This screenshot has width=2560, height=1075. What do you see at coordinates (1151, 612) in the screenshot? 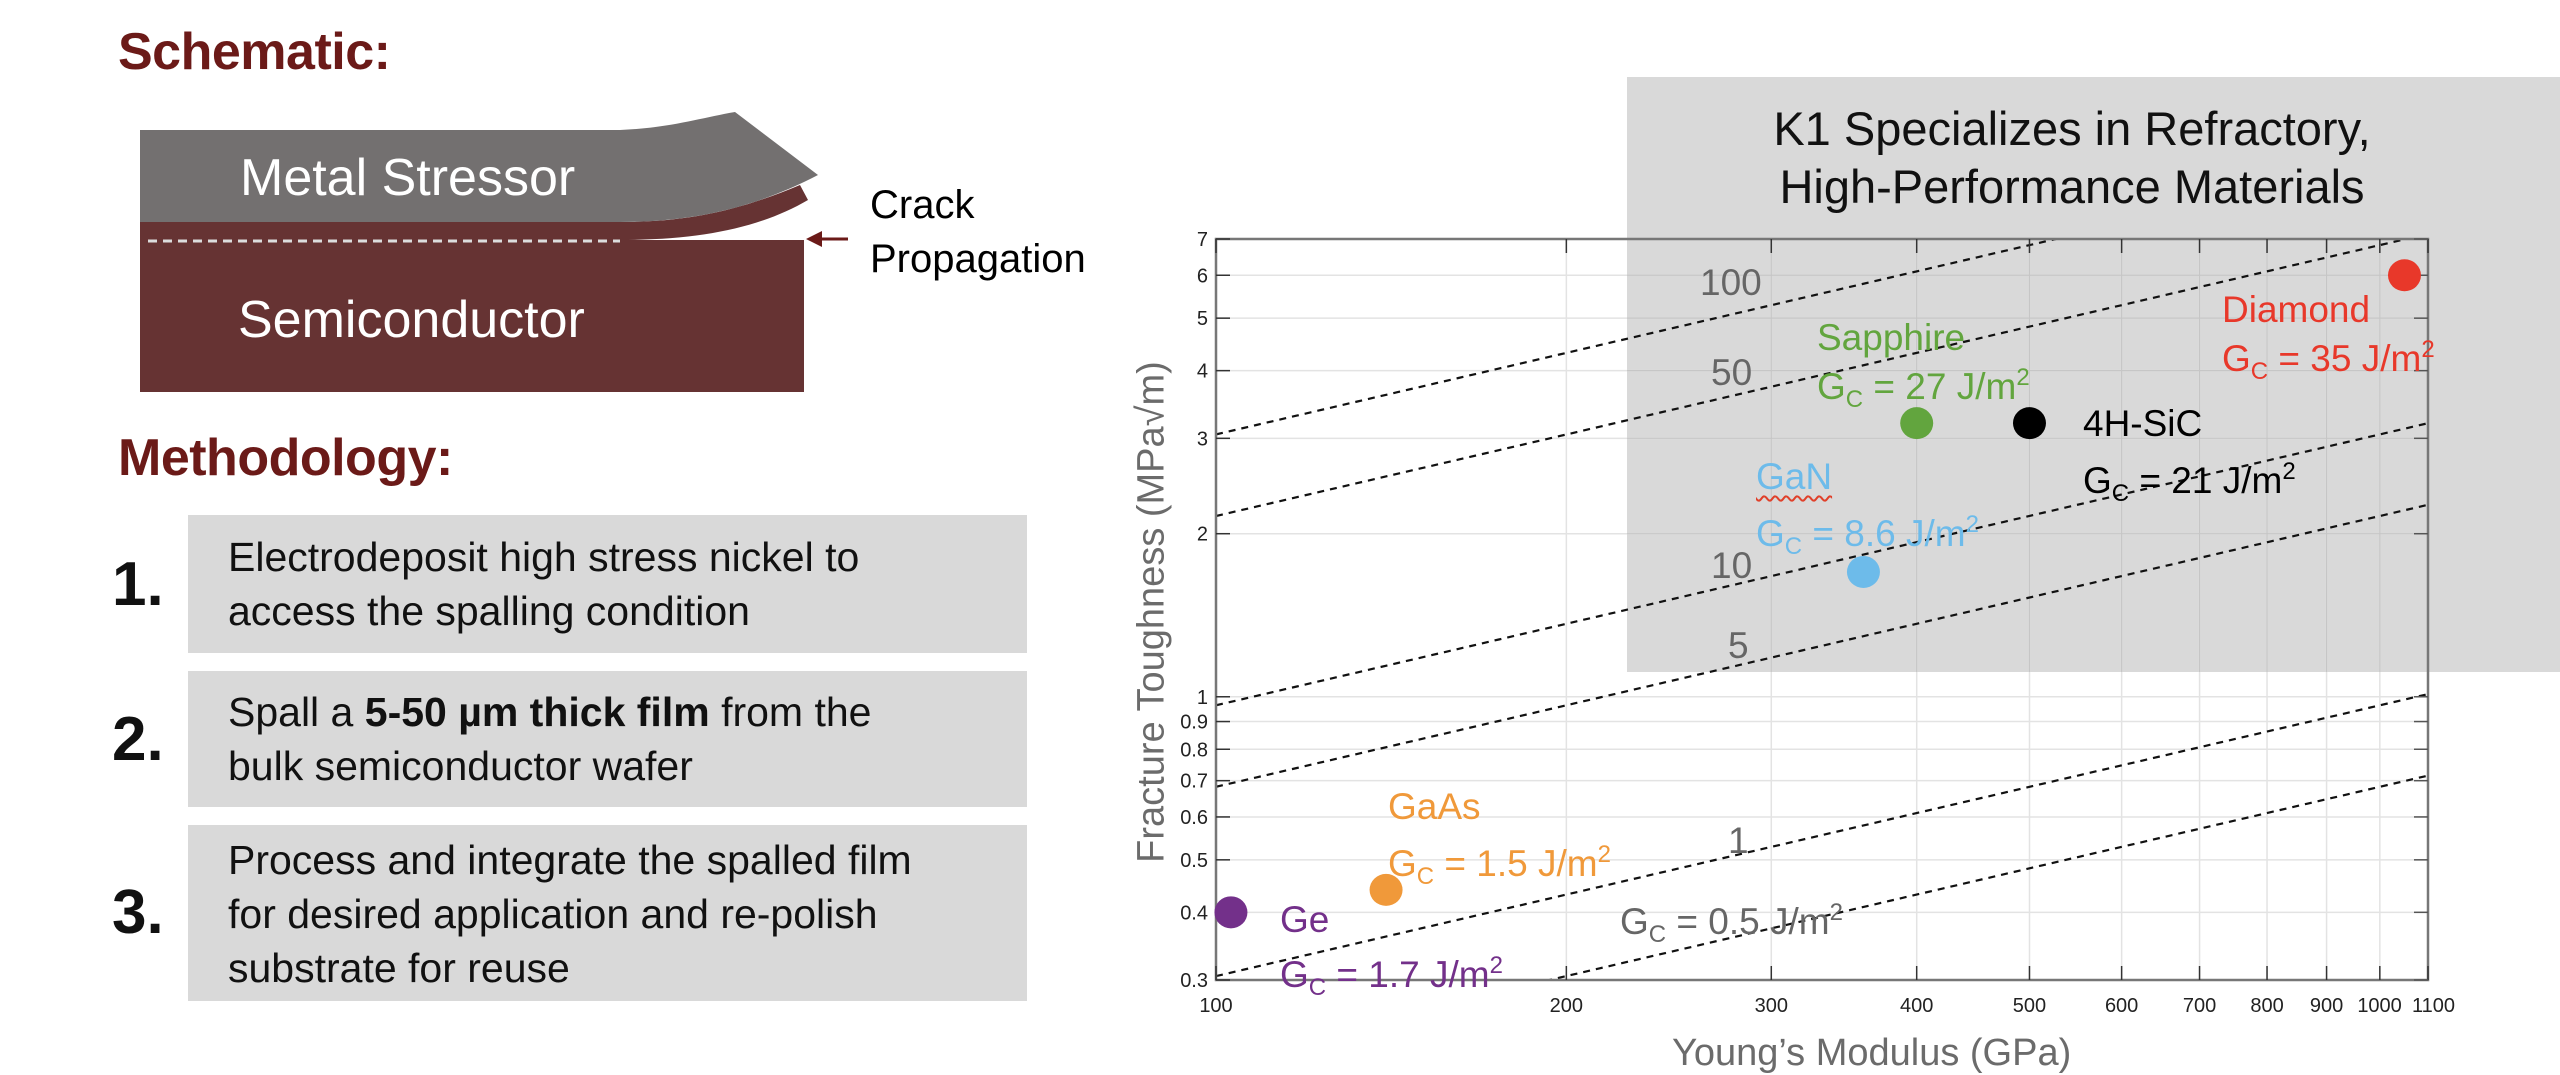
I see `y-axis-title: Fracture Toughness (MPa√m)` at bounding box center [1151, 612].